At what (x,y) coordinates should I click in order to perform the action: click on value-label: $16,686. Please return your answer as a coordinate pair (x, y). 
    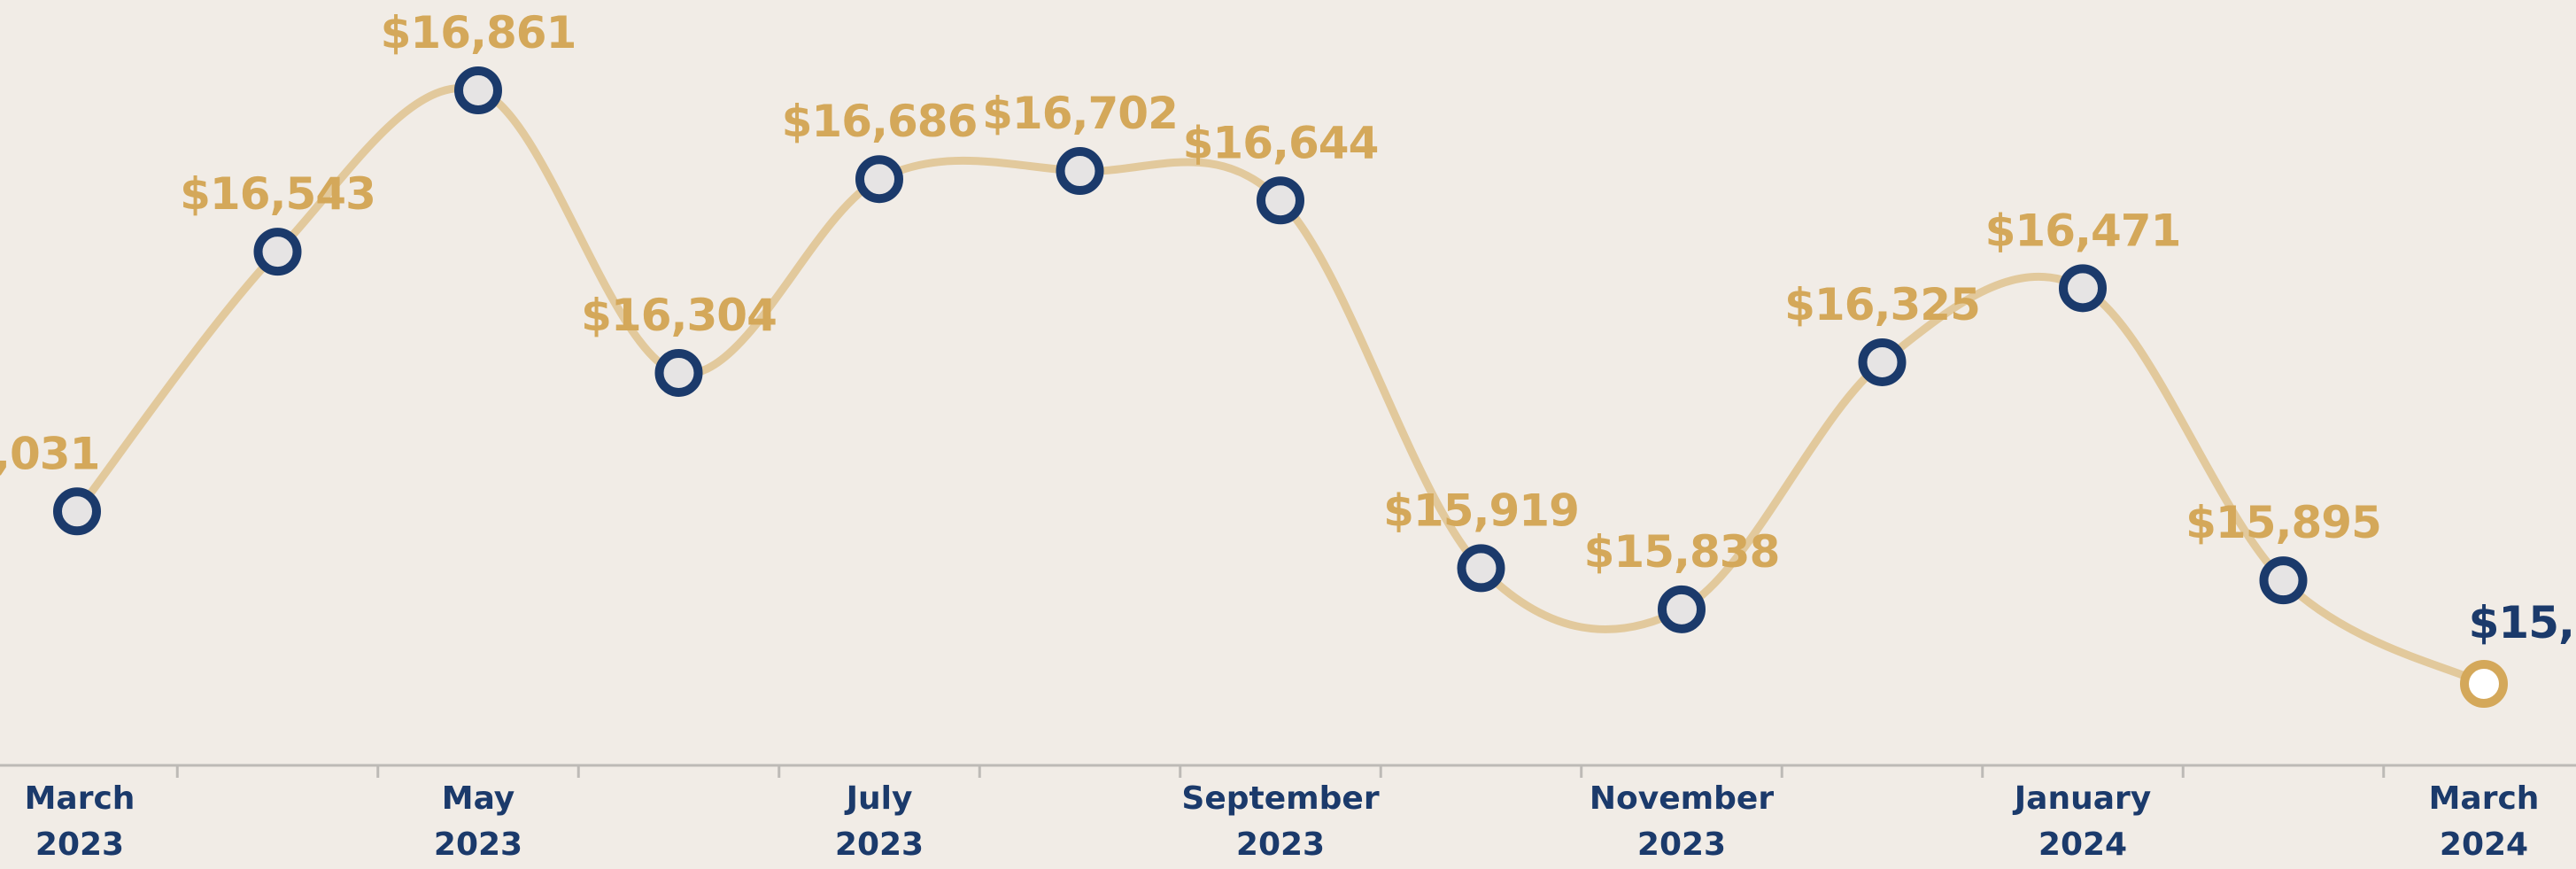
    Looking at the image, I should click on (880, 121).